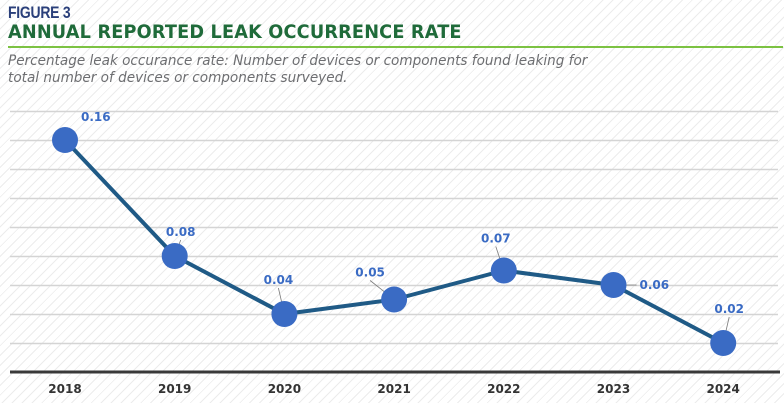 The width and height of the screenshot is (784, 403). Describe the element at coordinates (279, 280) in the screenshot. I see `data-label: 0.04` at that location.